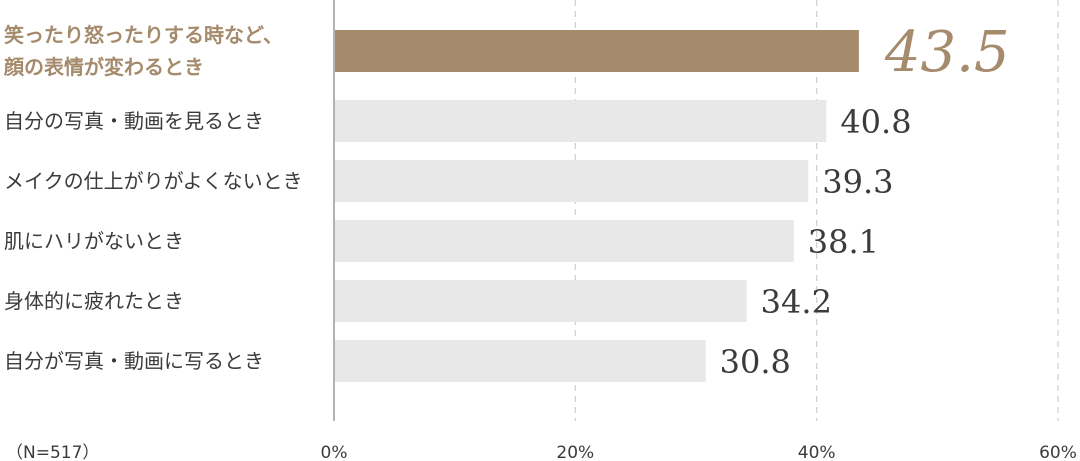 This screenshot has height=461, width=1080. What do you see at coordinates (143, 35) in the screenshot?
I see `category-label-0-line-0: 笑ったり怒ったりする時など、` at bounding box center [143, 35].